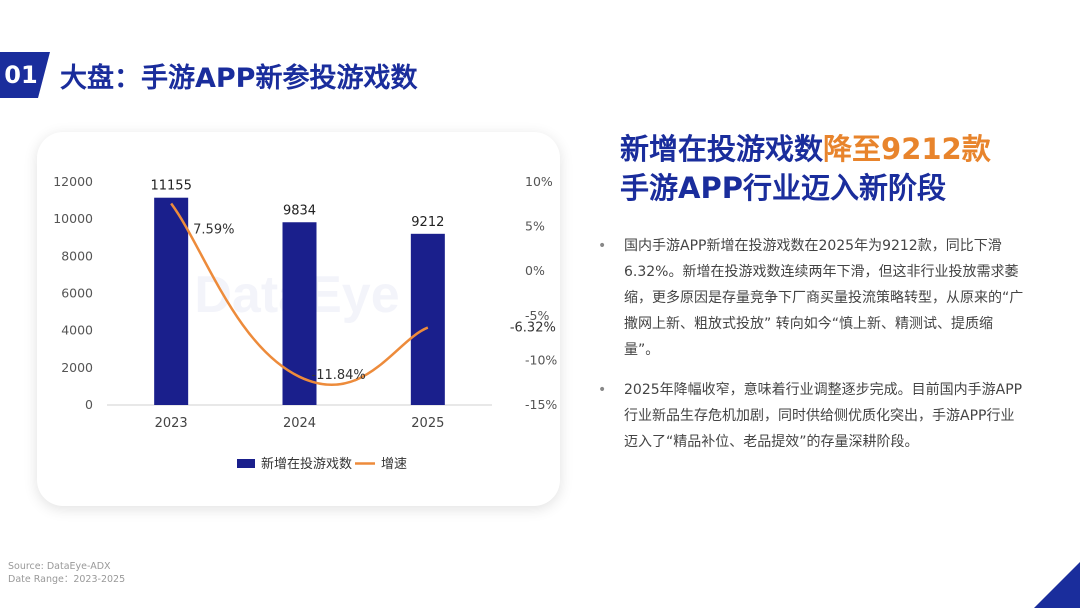 The height and width of the screenshot is (608, 1080). Describe the element at coordinates (1057, 585) in the screenshot. I see `corner-decoration` at that location.